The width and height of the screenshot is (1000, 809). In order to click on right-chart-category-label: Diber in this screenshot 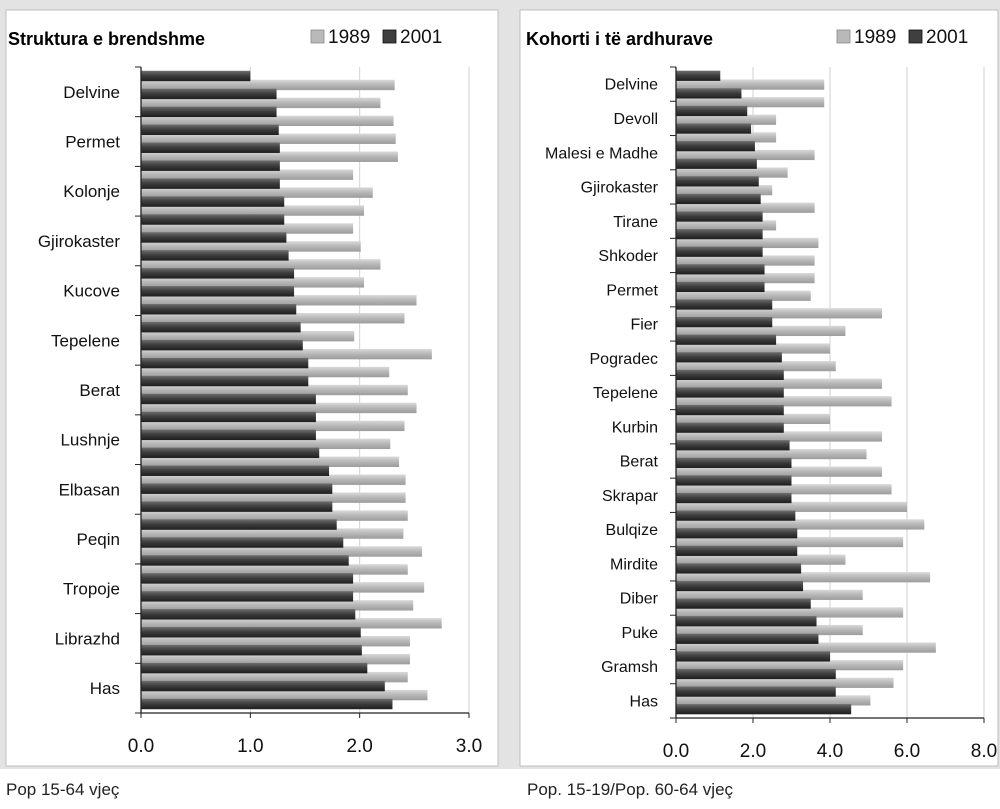, I will do `click(639, 599)`.